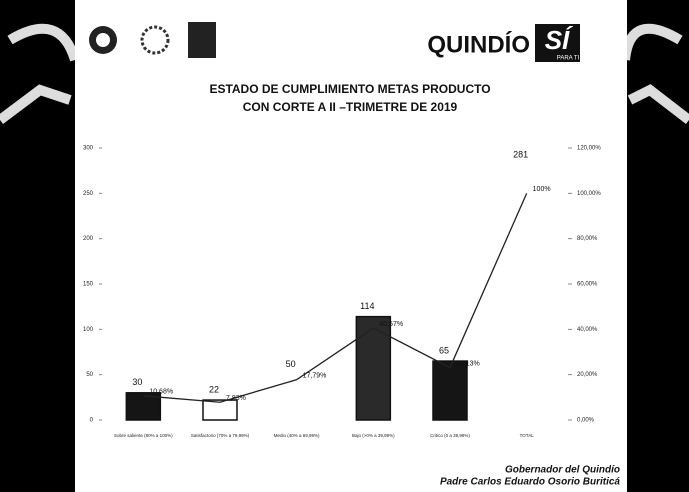 The image size is (689, 492). What do you see at coordinates (391, 324) in the screenshot?
I see `line-label: 40,57%` at bounding box center [391, 324].